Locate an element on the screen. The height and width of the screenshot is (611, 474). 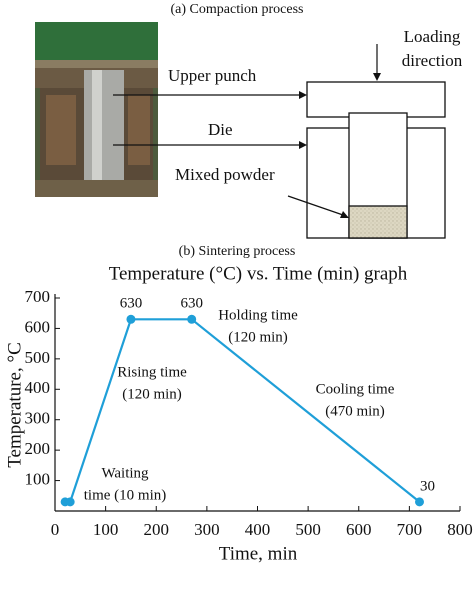
y-tick-label: 400 is located at coordinates (38, 387).